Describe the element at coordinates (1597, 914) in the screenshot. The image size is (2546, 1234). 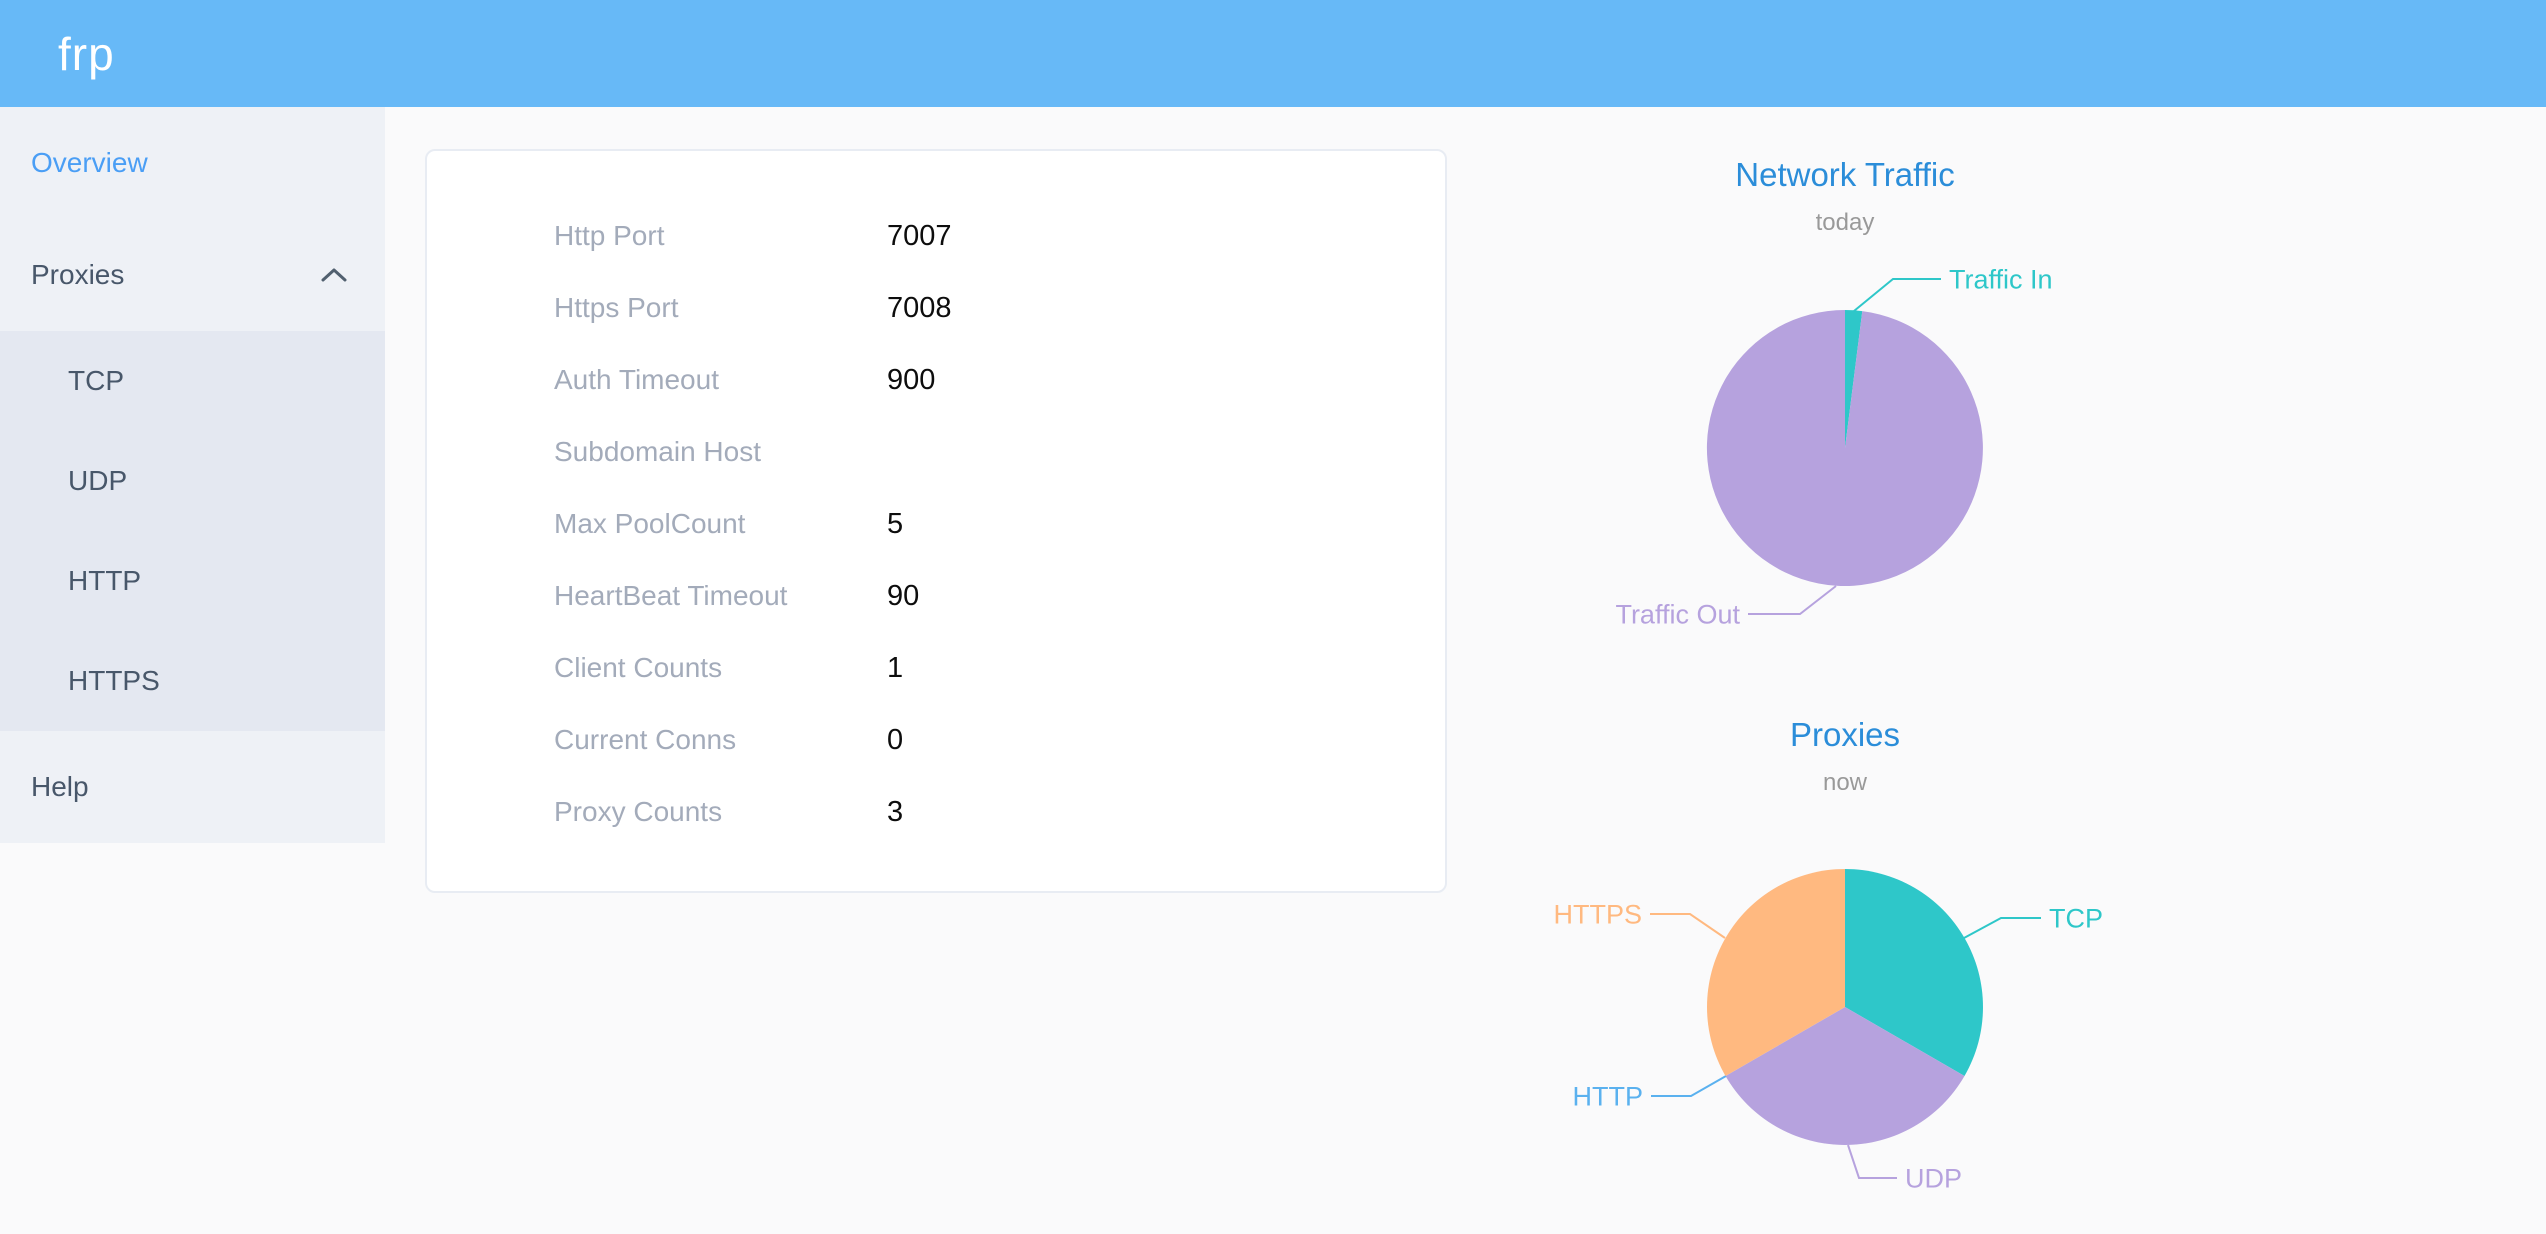
I see `pie-label-https: HTTPS` at that location.